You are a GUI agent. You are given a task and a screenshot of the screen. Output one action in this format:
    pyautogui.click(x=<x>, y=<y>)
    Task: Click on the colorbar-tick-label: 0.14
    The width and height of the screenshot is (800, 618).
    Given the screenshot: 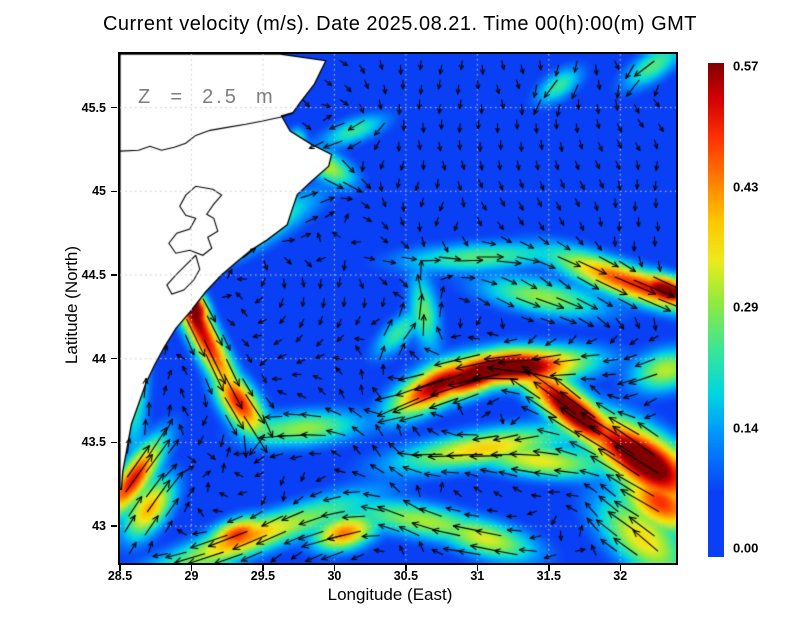 What is the action you would take?
    pyautogui.click(x=746, y=427)
    